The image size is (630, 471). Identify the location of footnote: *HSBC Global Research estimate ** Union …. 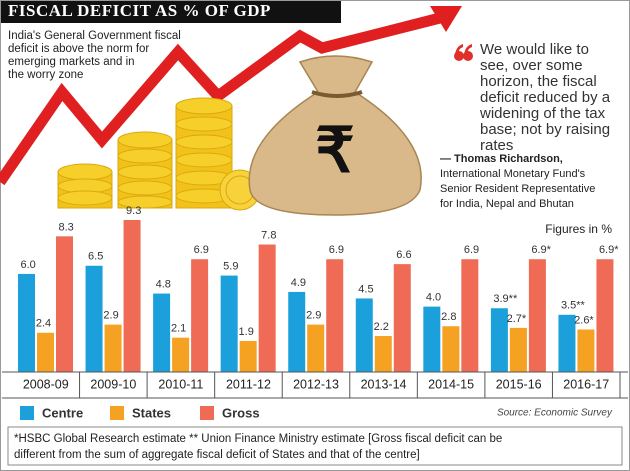
(258, 439).